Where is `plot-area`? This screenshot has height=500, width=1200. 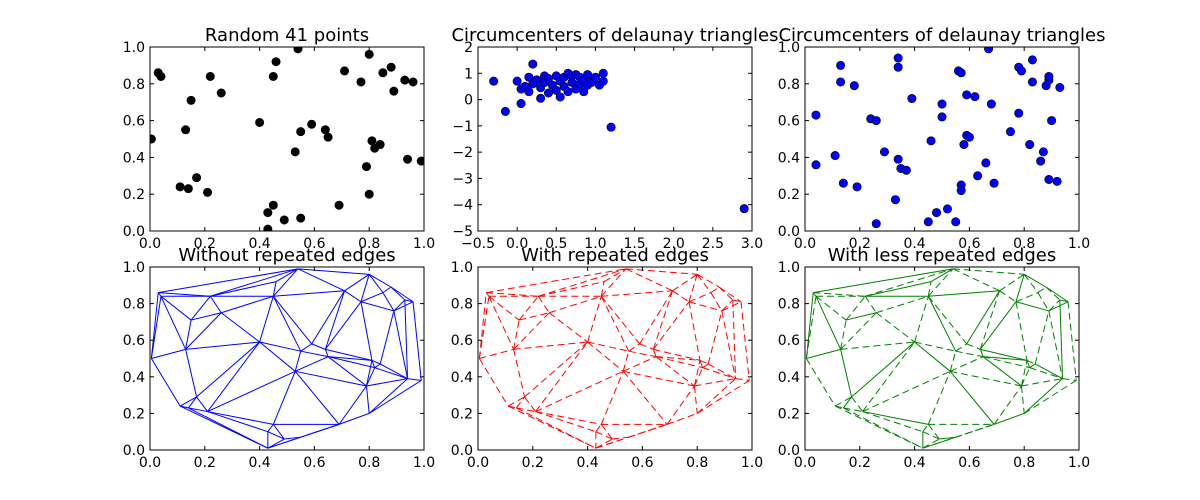
plot-area is located at coordinates (614, 358).